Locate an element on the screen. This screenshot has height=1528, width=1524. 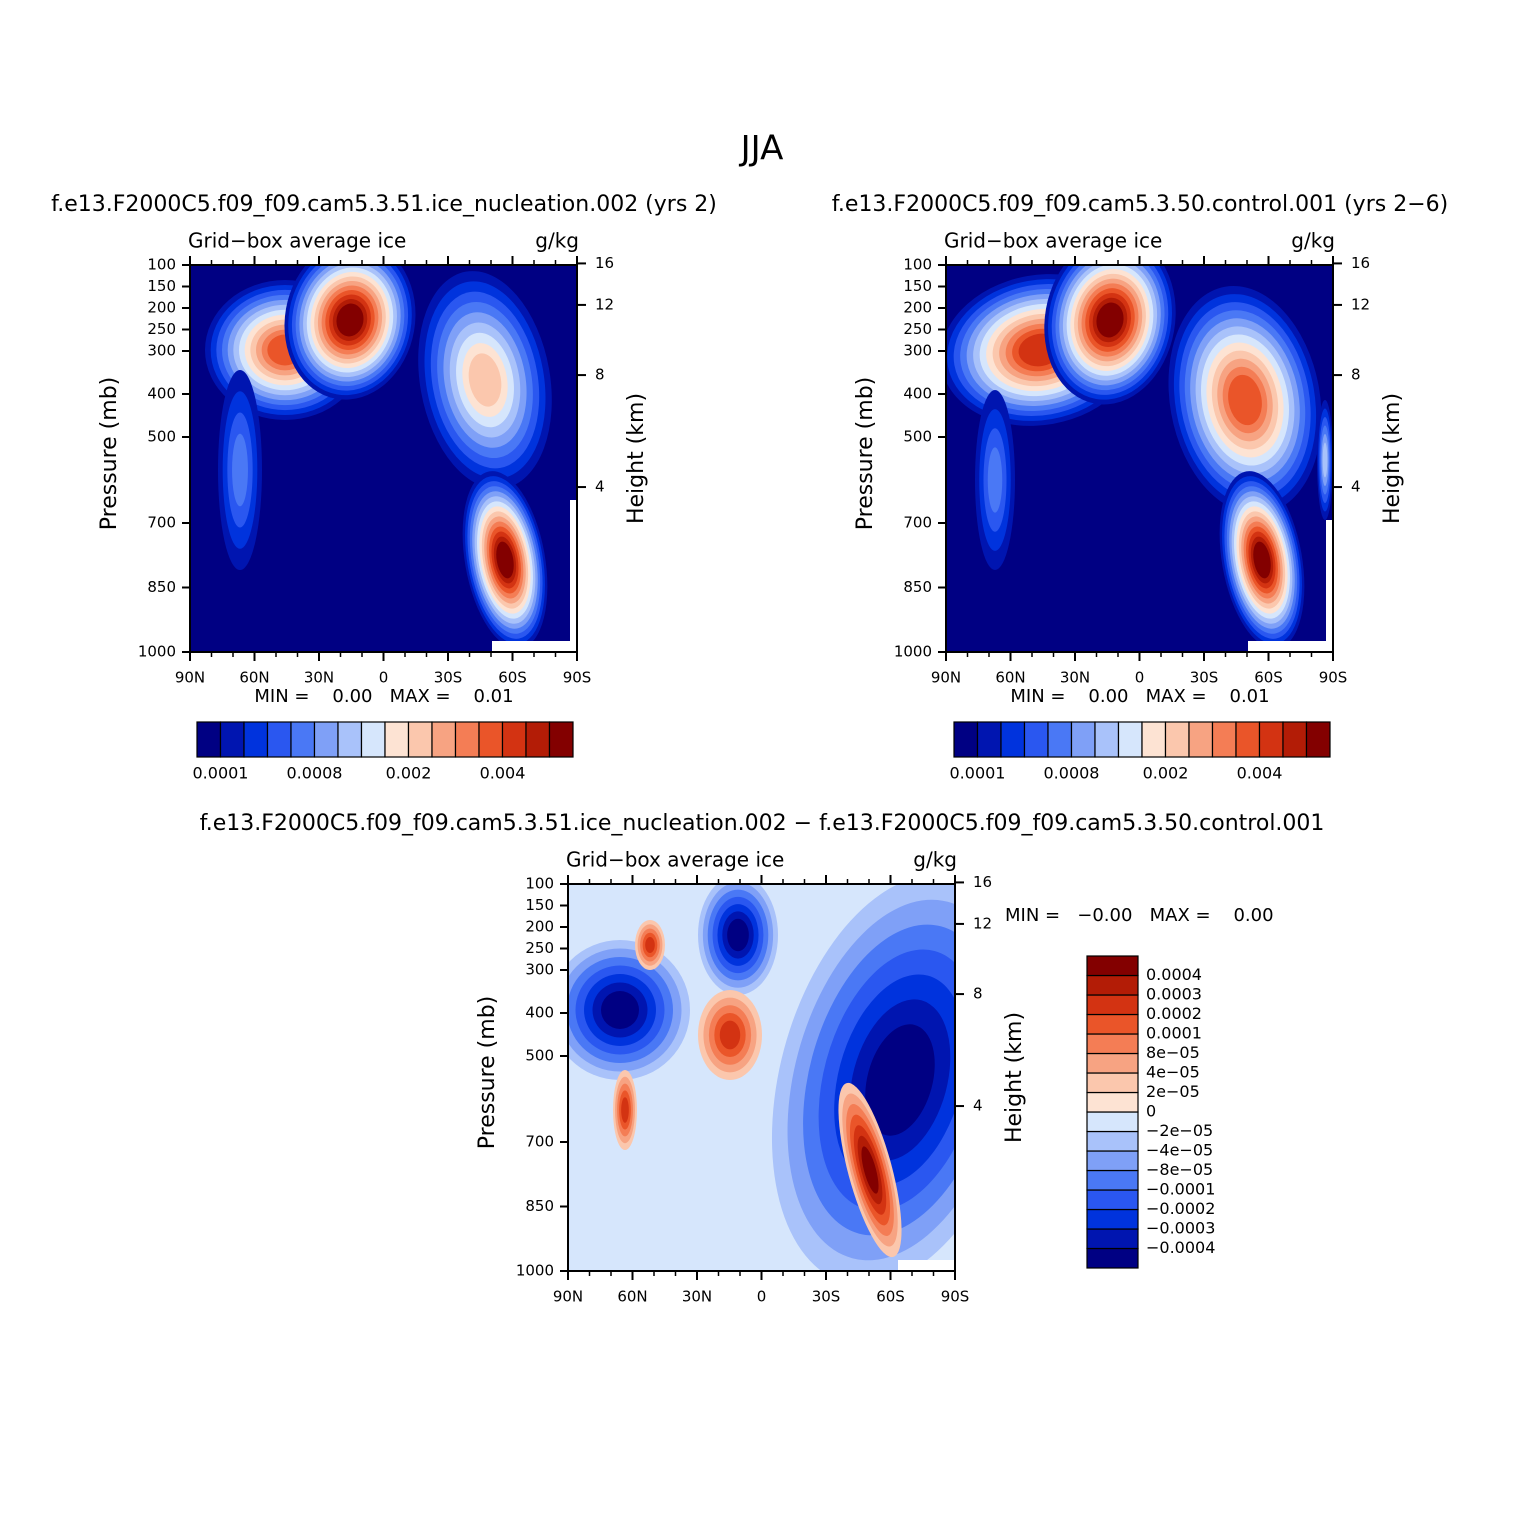
colorbar-label: −2e−05 is located at coordinates (1179, 1130).